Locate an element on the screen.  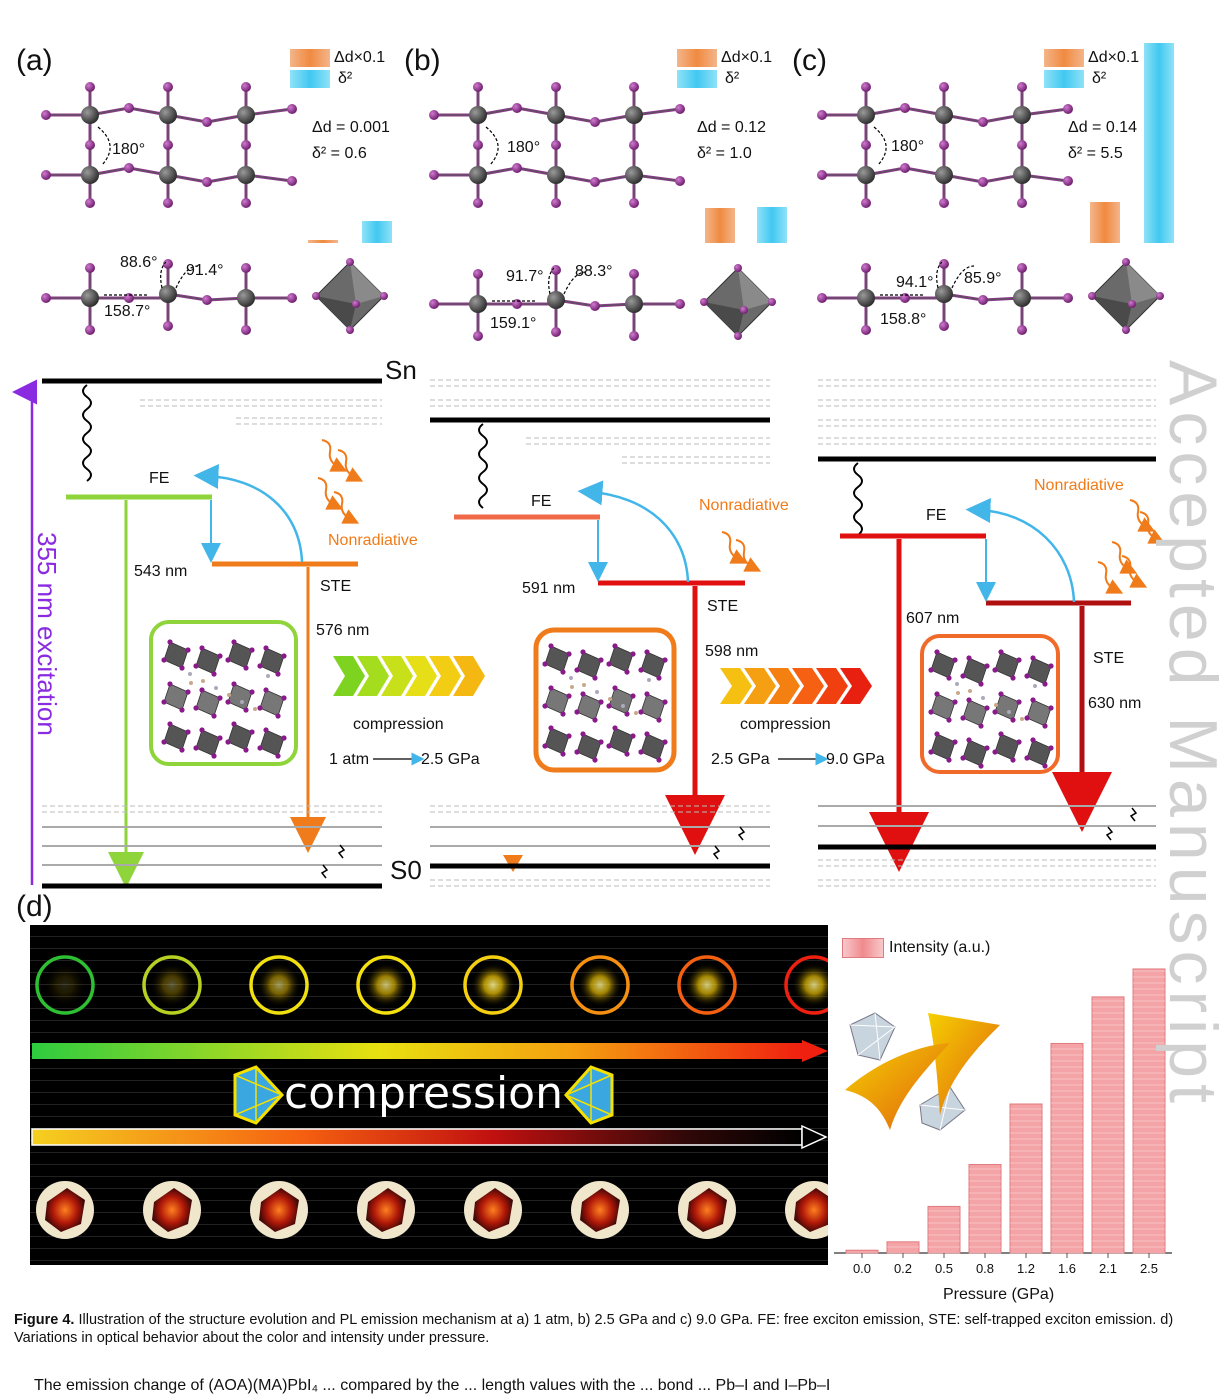
lattice-inset-a is located at coordinates (223, 693).